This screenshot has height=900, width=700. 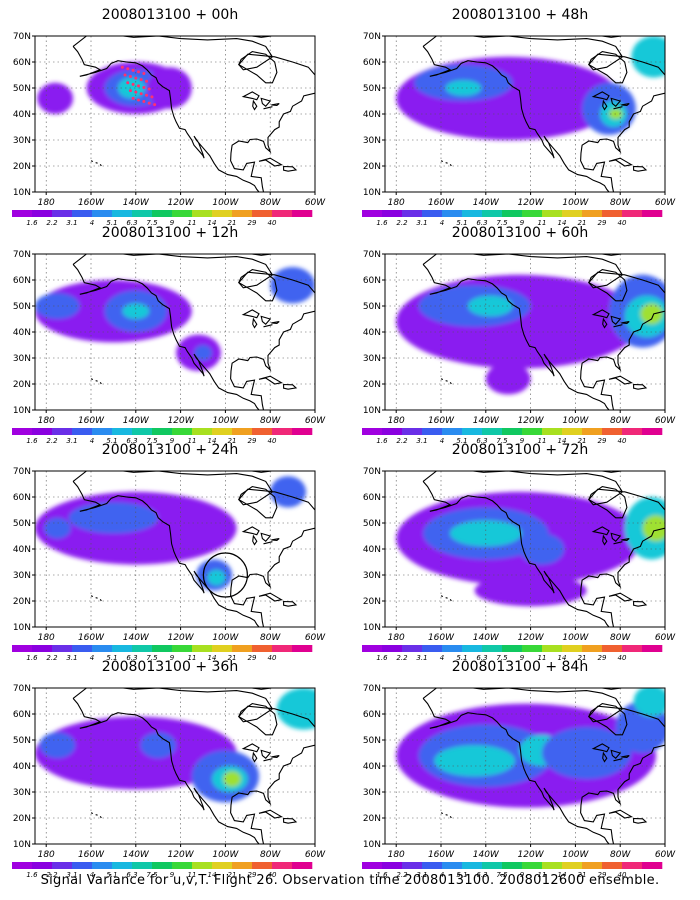 What do you see at coordinates (91, 638) in the screenshot?
I see `lon-label: 160W` at bounding box center [91, 638].